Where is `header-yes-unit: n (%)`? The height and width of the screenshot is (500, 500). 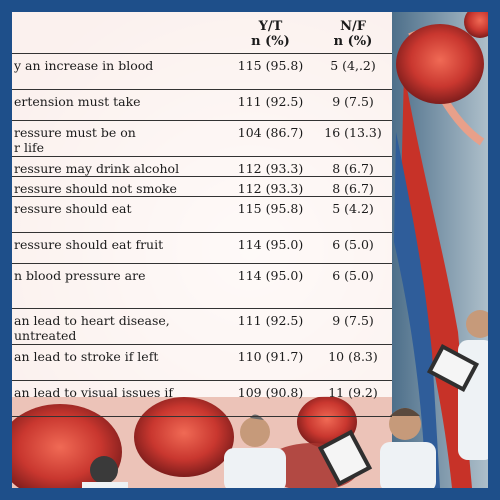
header-yes-unit: n (%) is located at coordinates (270, 41).